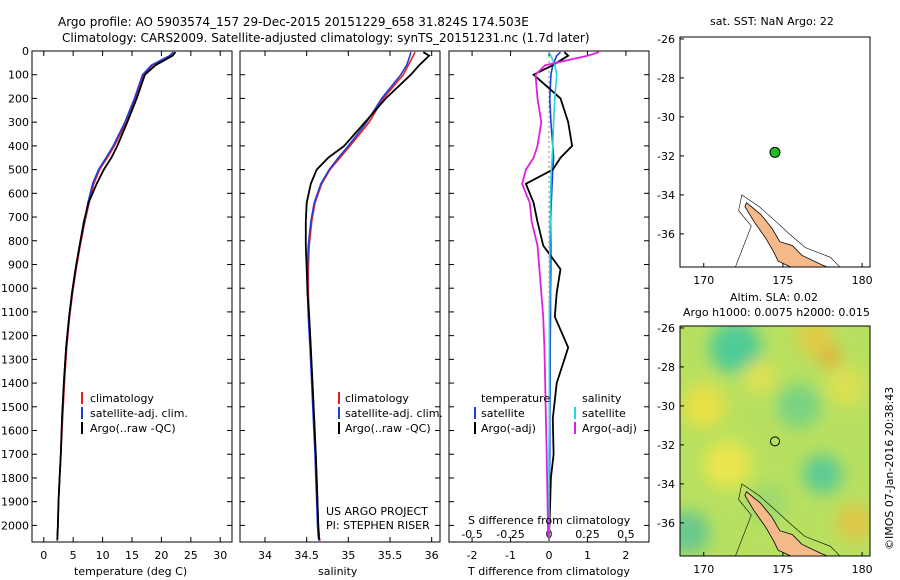 Image resolution: width=900 pixels, height=580 pixels. What do you see at coordinates (377, 511) in the screenshot?
I see `project-annotation: US ARGO PROJECT` at bounding box center [377, 511].